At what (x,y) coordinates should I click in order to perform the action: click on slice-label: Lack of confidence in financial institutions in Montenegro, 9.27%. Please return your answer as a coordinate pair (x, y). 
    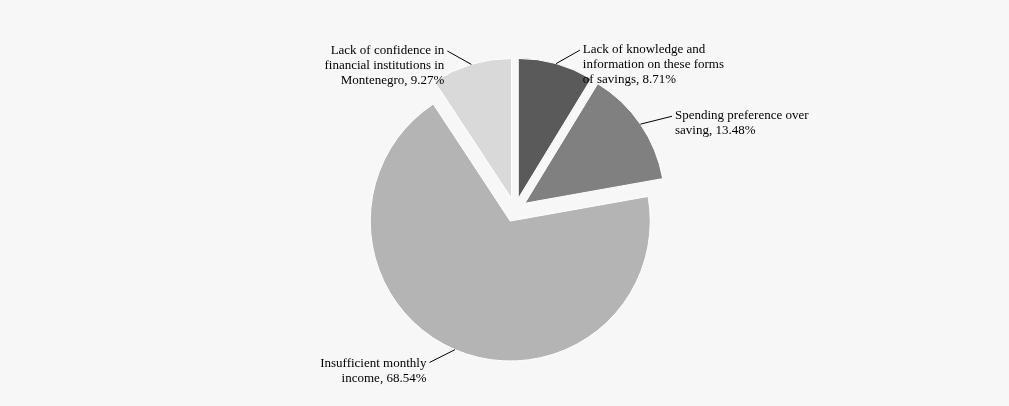
    Looking at the image, I should click on (384, 64).